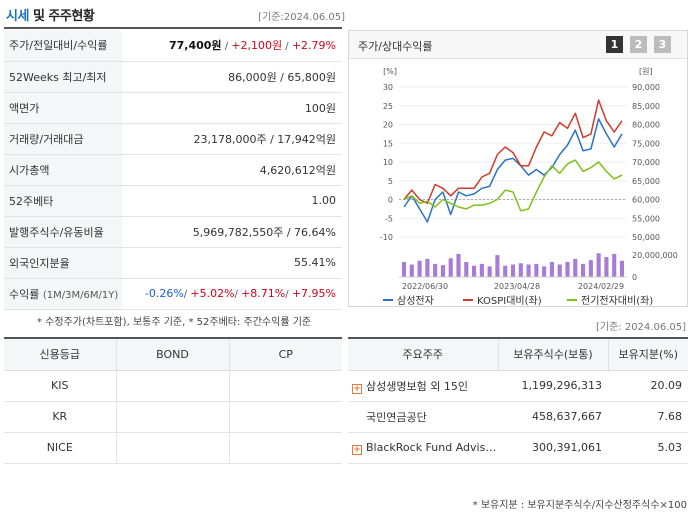 This screenshot has height=513, width=693. Describe the element at coordinates (423, 354) in the screenshot. I see `col-header: 주요주주` at that location.